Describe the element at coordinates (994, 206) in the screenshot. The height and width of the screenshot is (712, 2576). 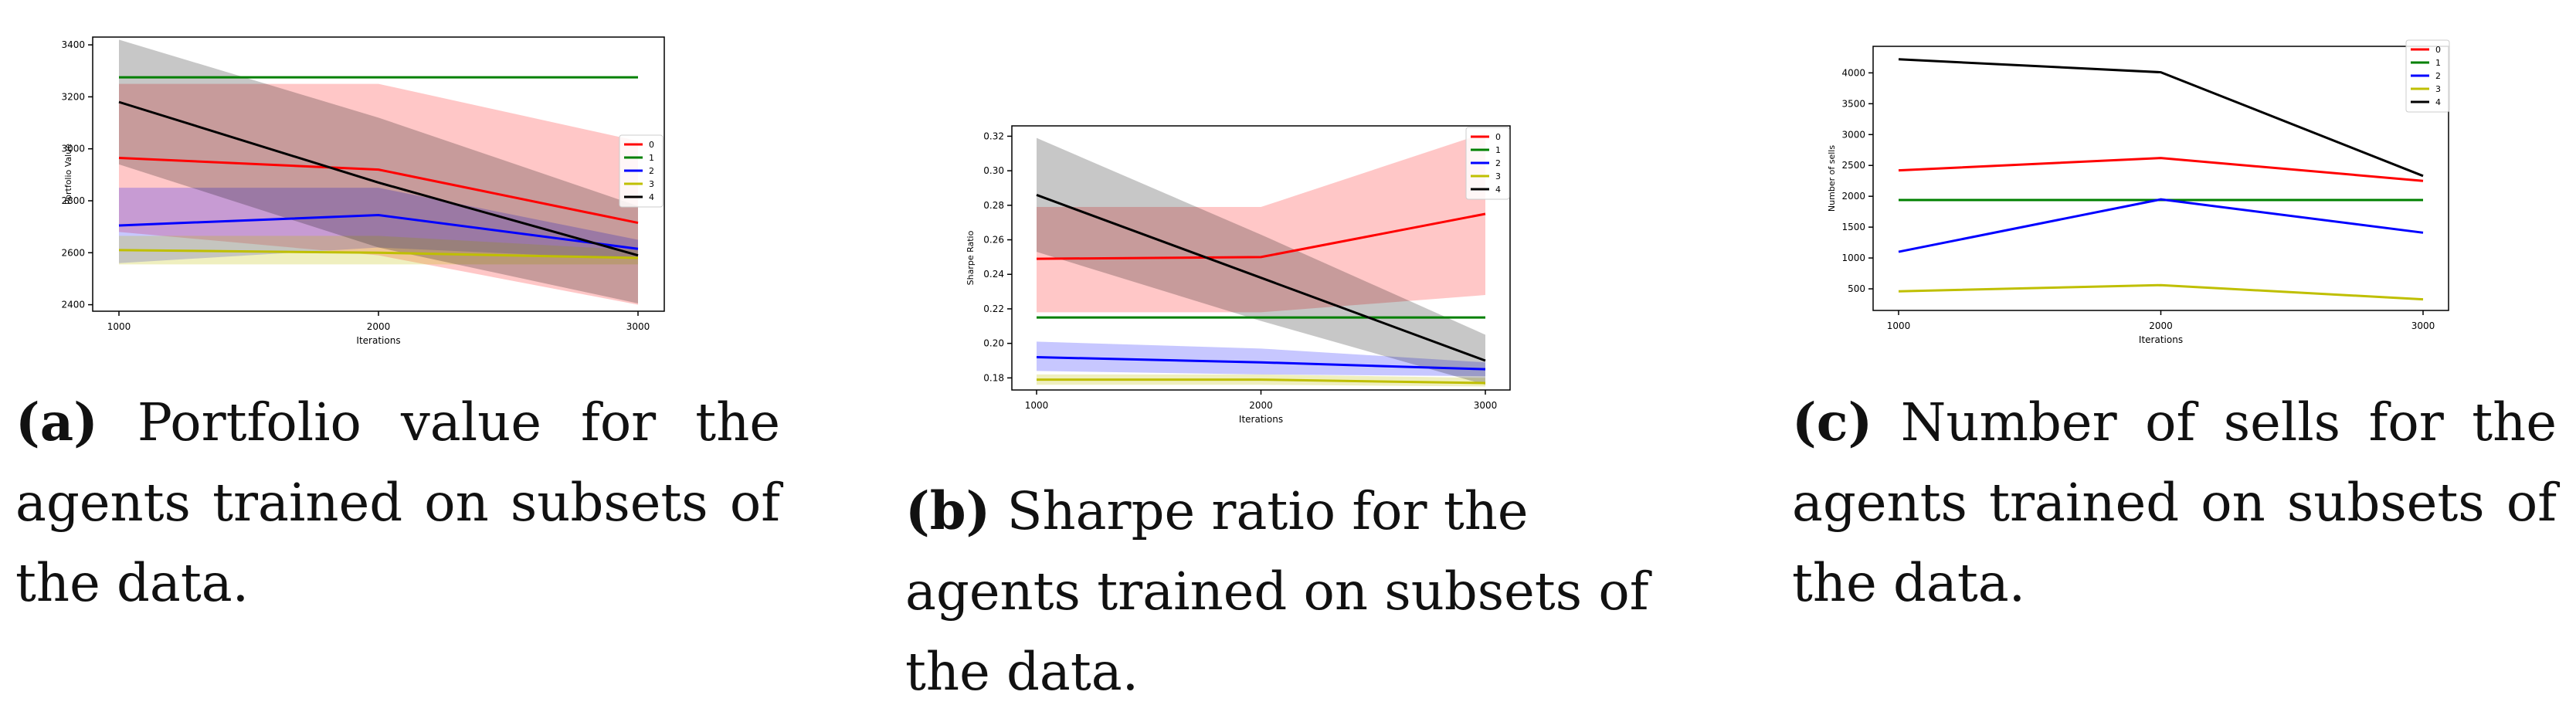
I see `y-tick-label: 0.28` at that location.